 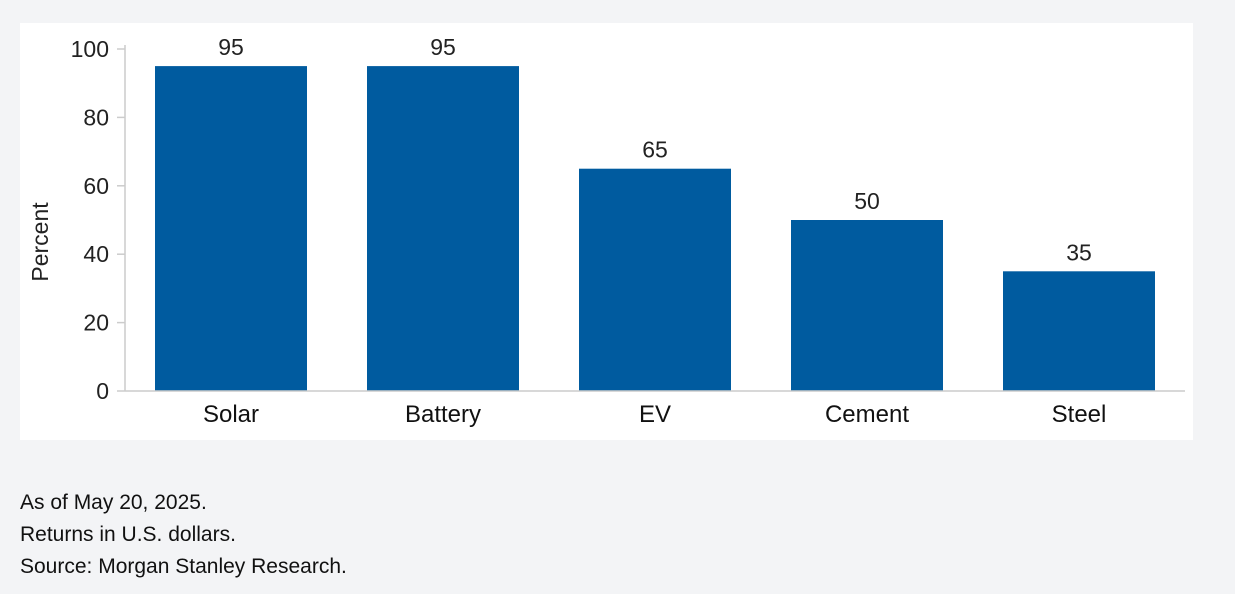 I want to click on note-source: Source: Morgan Stanley Research., so click(x=183, y=566).